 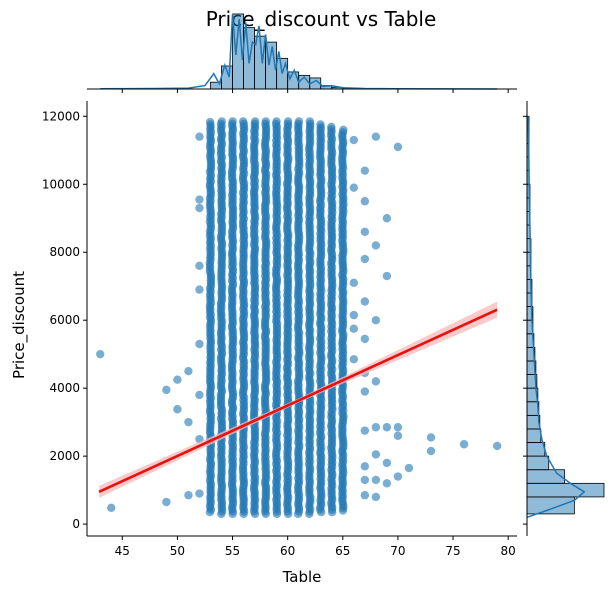 What do you see at coordinates (508, 551) in the screenshot?
I see `x-tick-label: 80` at bounding box center [508, 551].